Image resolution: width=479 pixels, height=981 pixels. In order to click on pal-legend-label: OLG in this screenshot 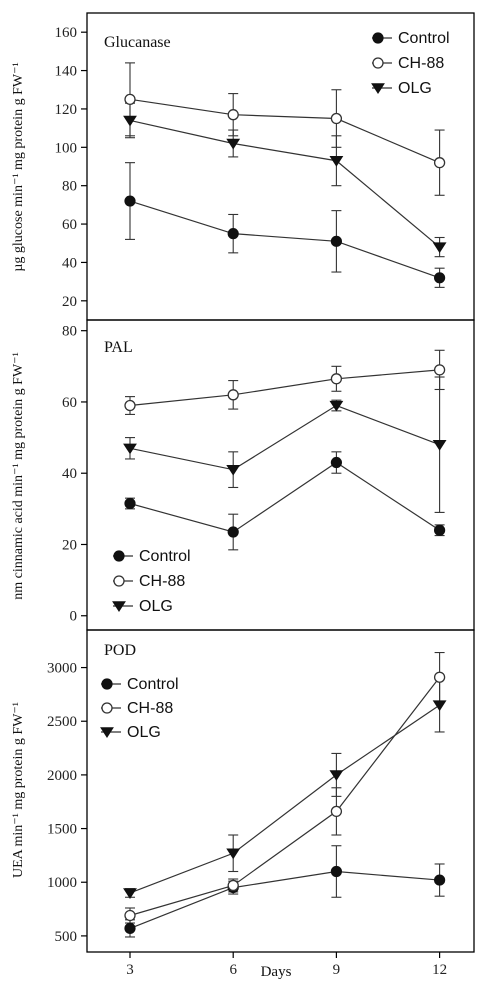, I will do `click(156, 606)`.